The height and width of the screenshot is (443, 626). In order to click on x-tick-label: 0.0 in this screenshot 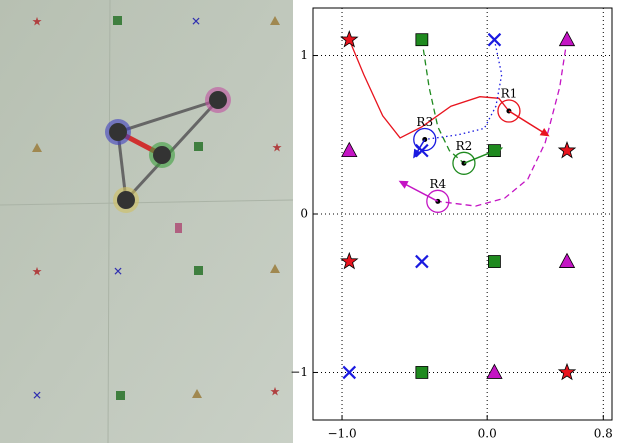, I will do `click(487, 434)`.